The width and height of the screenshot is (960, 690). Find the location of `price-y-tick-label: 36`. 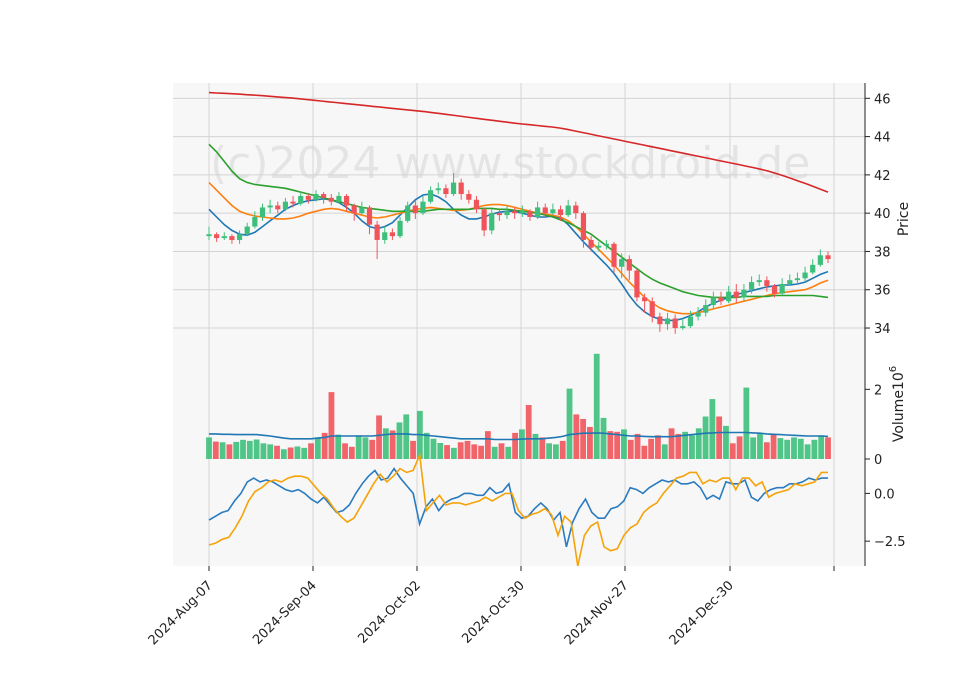

price-y-tick-label: 36 is located at coordinates (882, 291).